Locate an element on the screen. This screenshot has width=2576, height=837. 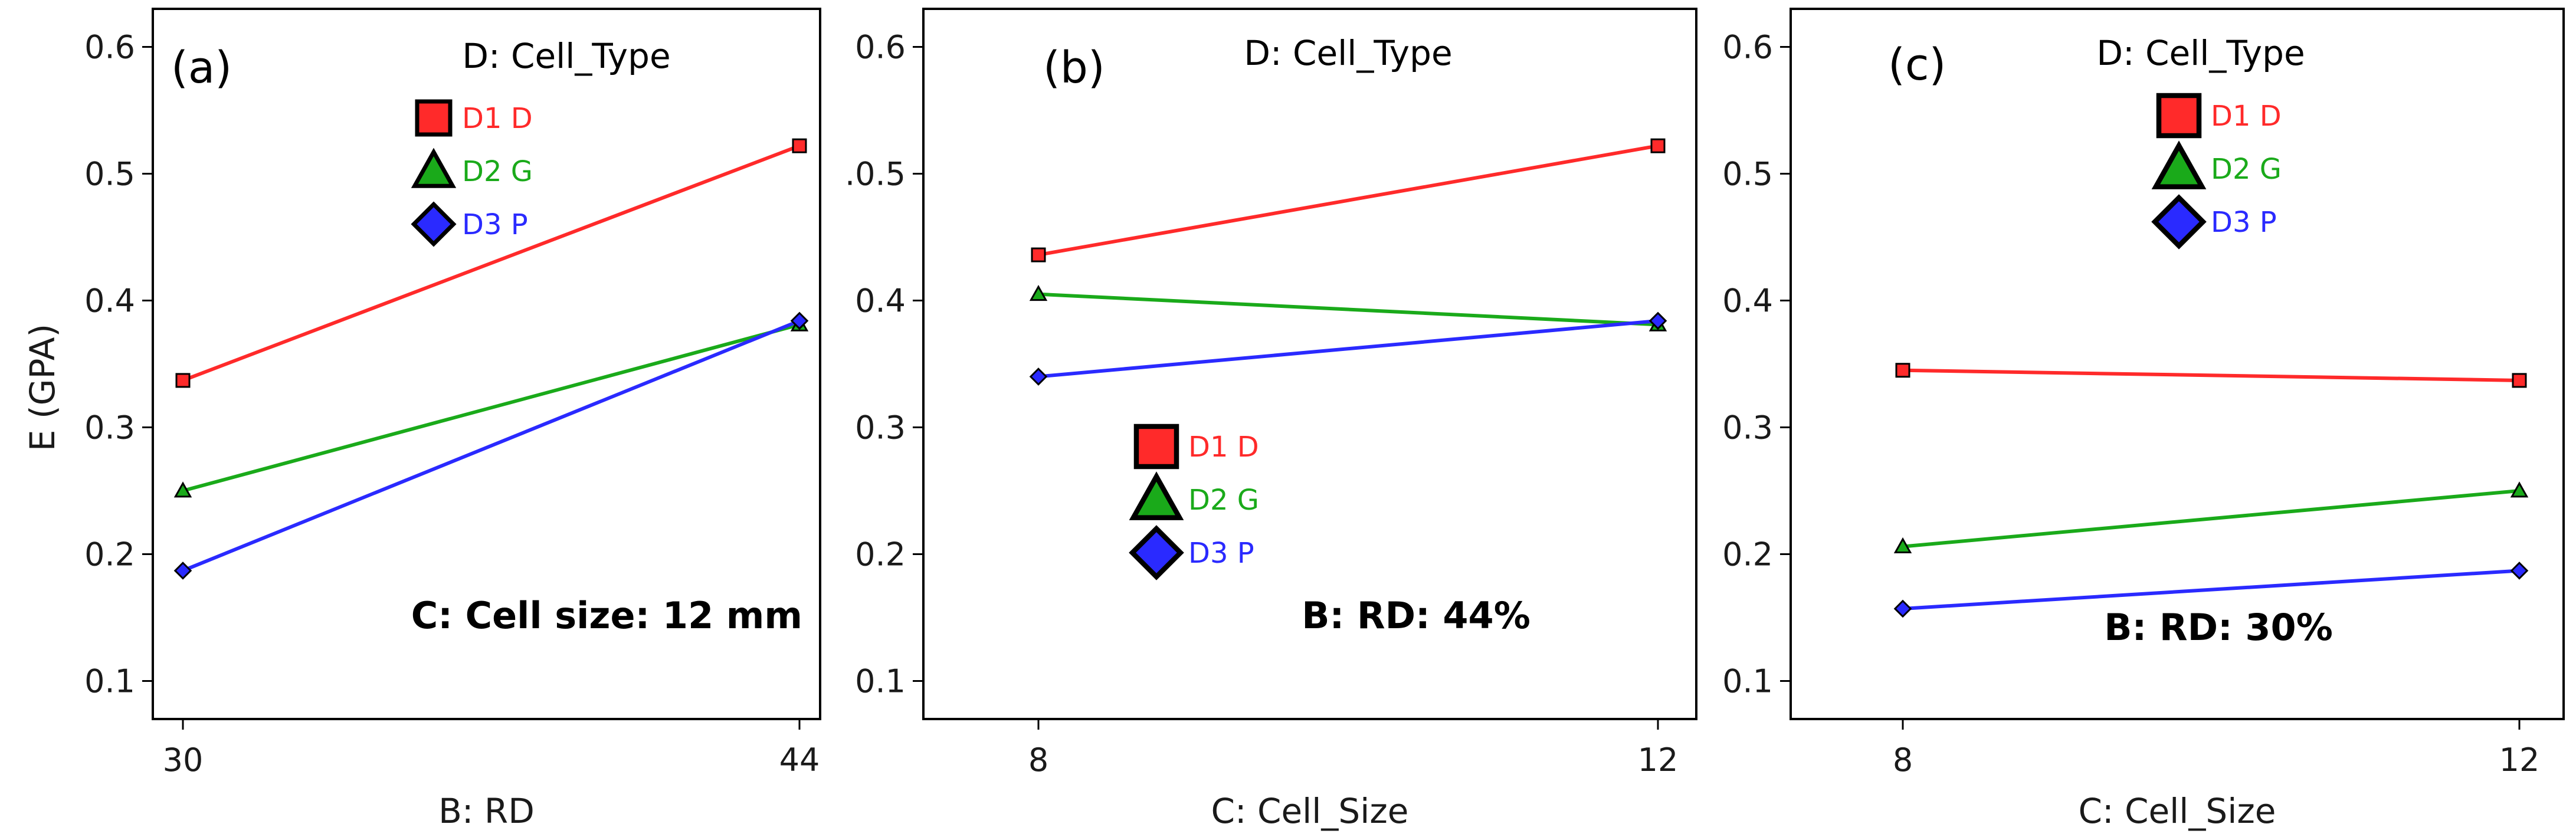
panel-tag: (b) is located at coordinates (1074, 67).